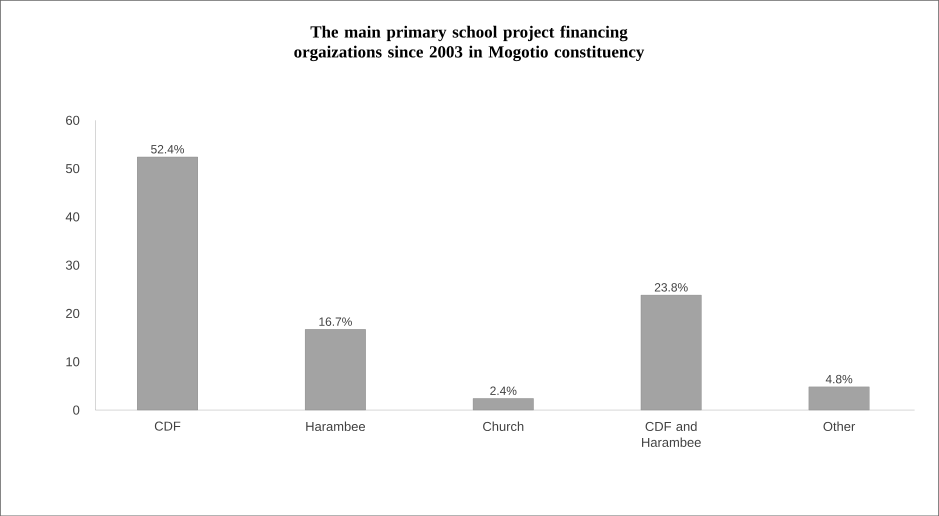  Describe the element at coordinates (503, 390) in the screenshot. I see `data-label: 2.4%` at that location.